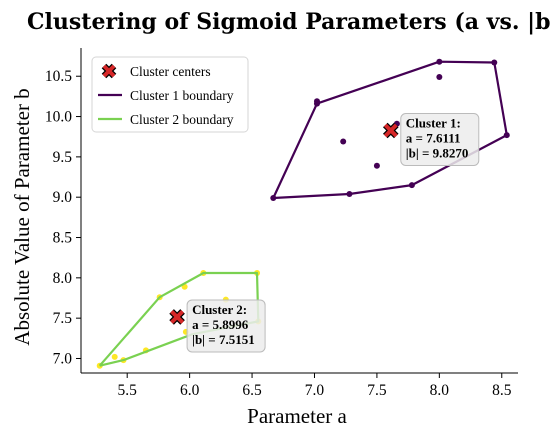  Describe the element at coordinates (63, 157) in the screenshot. I see `y-tick-label: 9.5` at that location.